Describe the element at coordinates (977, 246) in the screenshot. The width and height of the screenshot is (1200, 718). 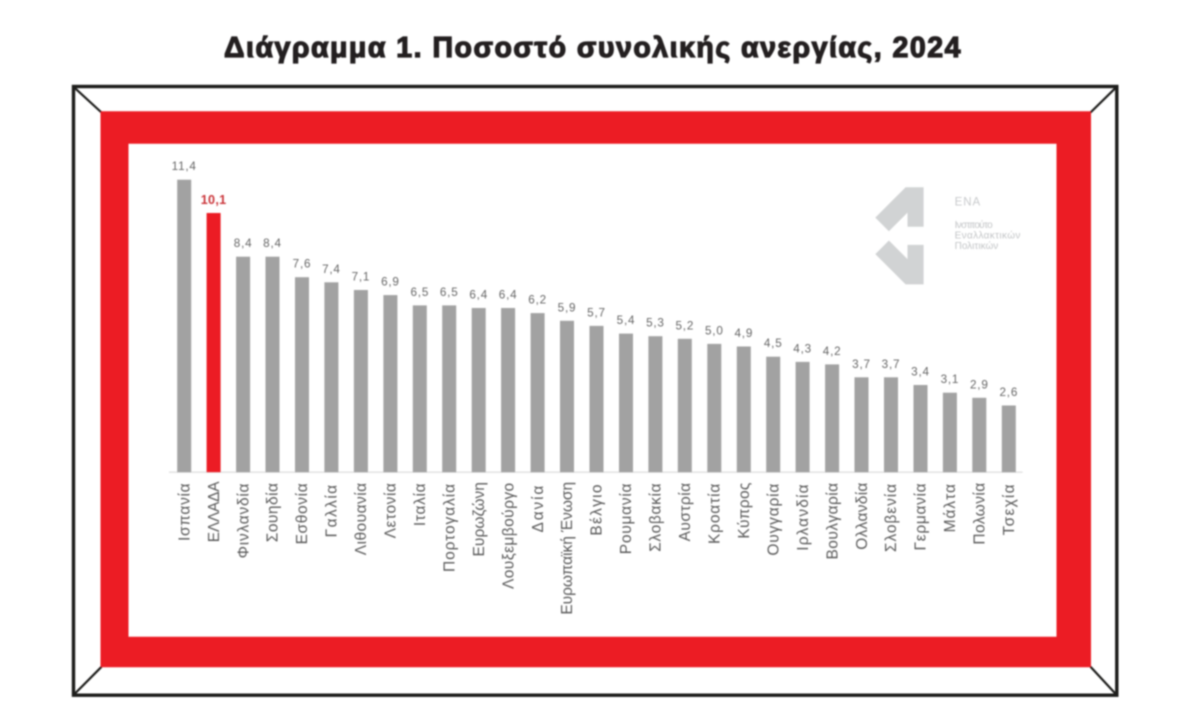
I see `svg-text: Πολιτικών` at that location.